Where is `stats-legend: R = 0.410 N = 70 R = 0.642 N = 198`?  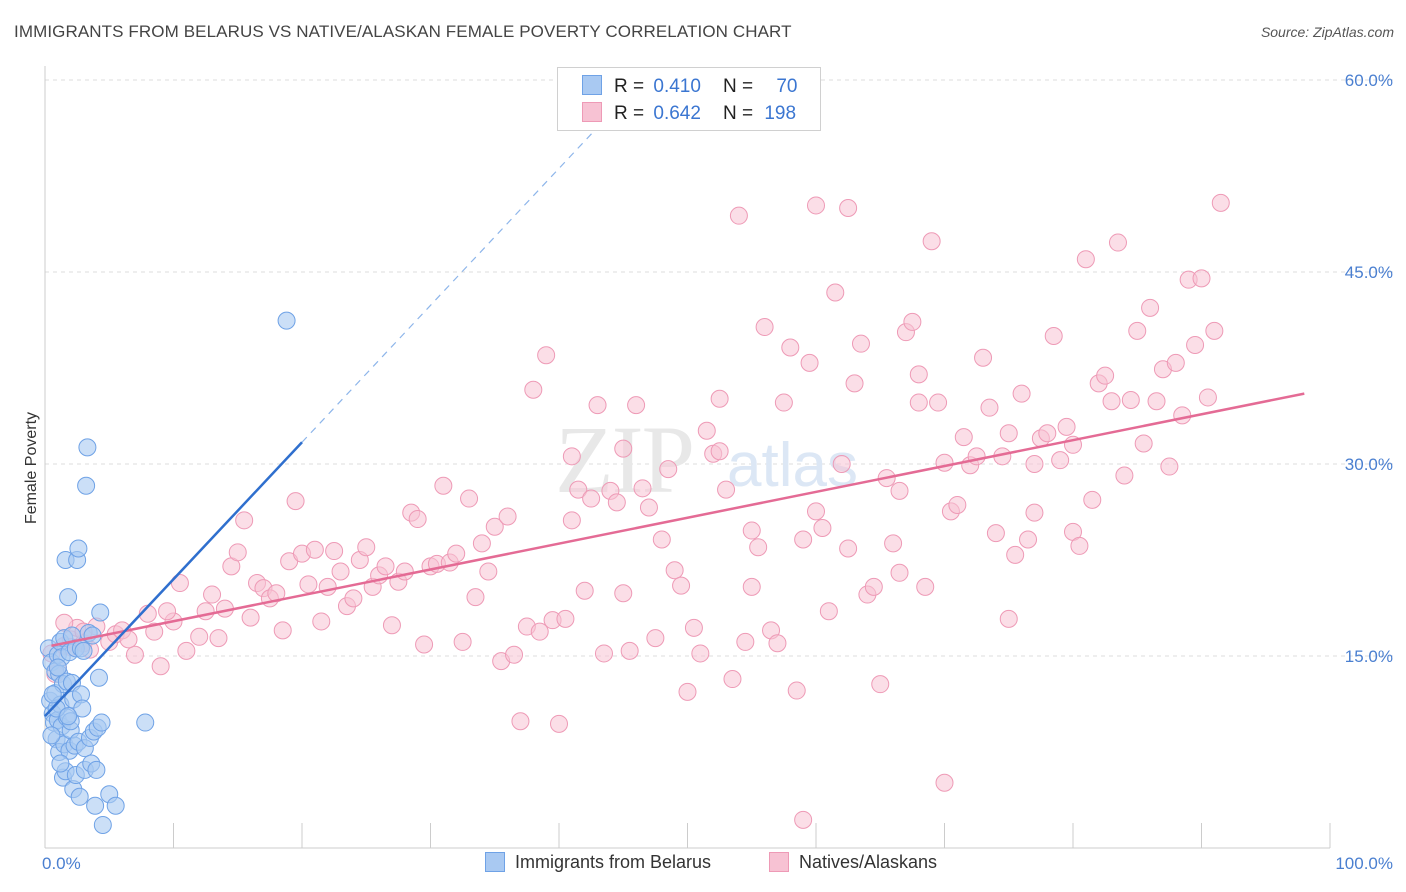
stats-legend: R = 0.410 N = 70 R = 0.642 N = 198 is located at coordinates (689, 99).